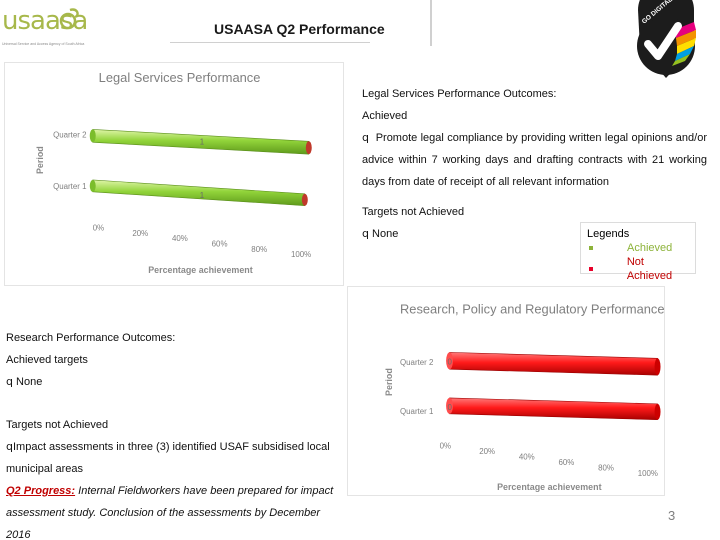 The height and width of the screenshot is (540, 720). Describe the element at coordinates (41, 491) in the screenshot. I see `progress-label: Q2 Progress:` at that location.